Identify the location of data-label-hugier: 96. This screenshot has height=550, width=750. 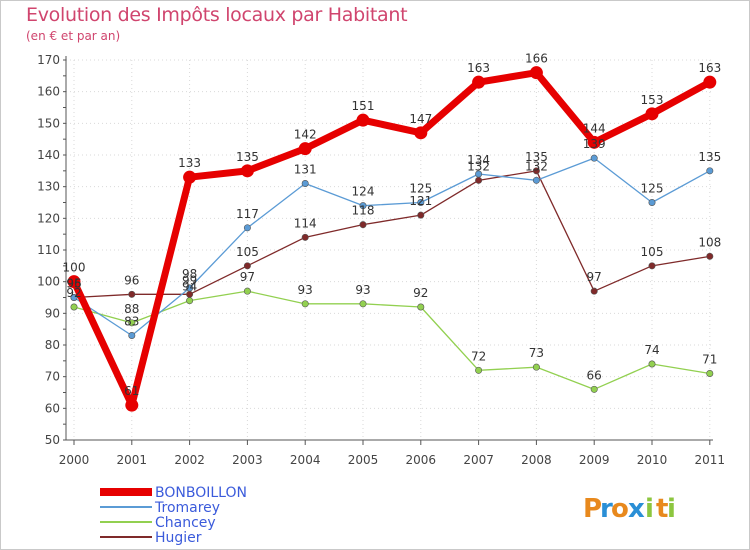
(73, 284).